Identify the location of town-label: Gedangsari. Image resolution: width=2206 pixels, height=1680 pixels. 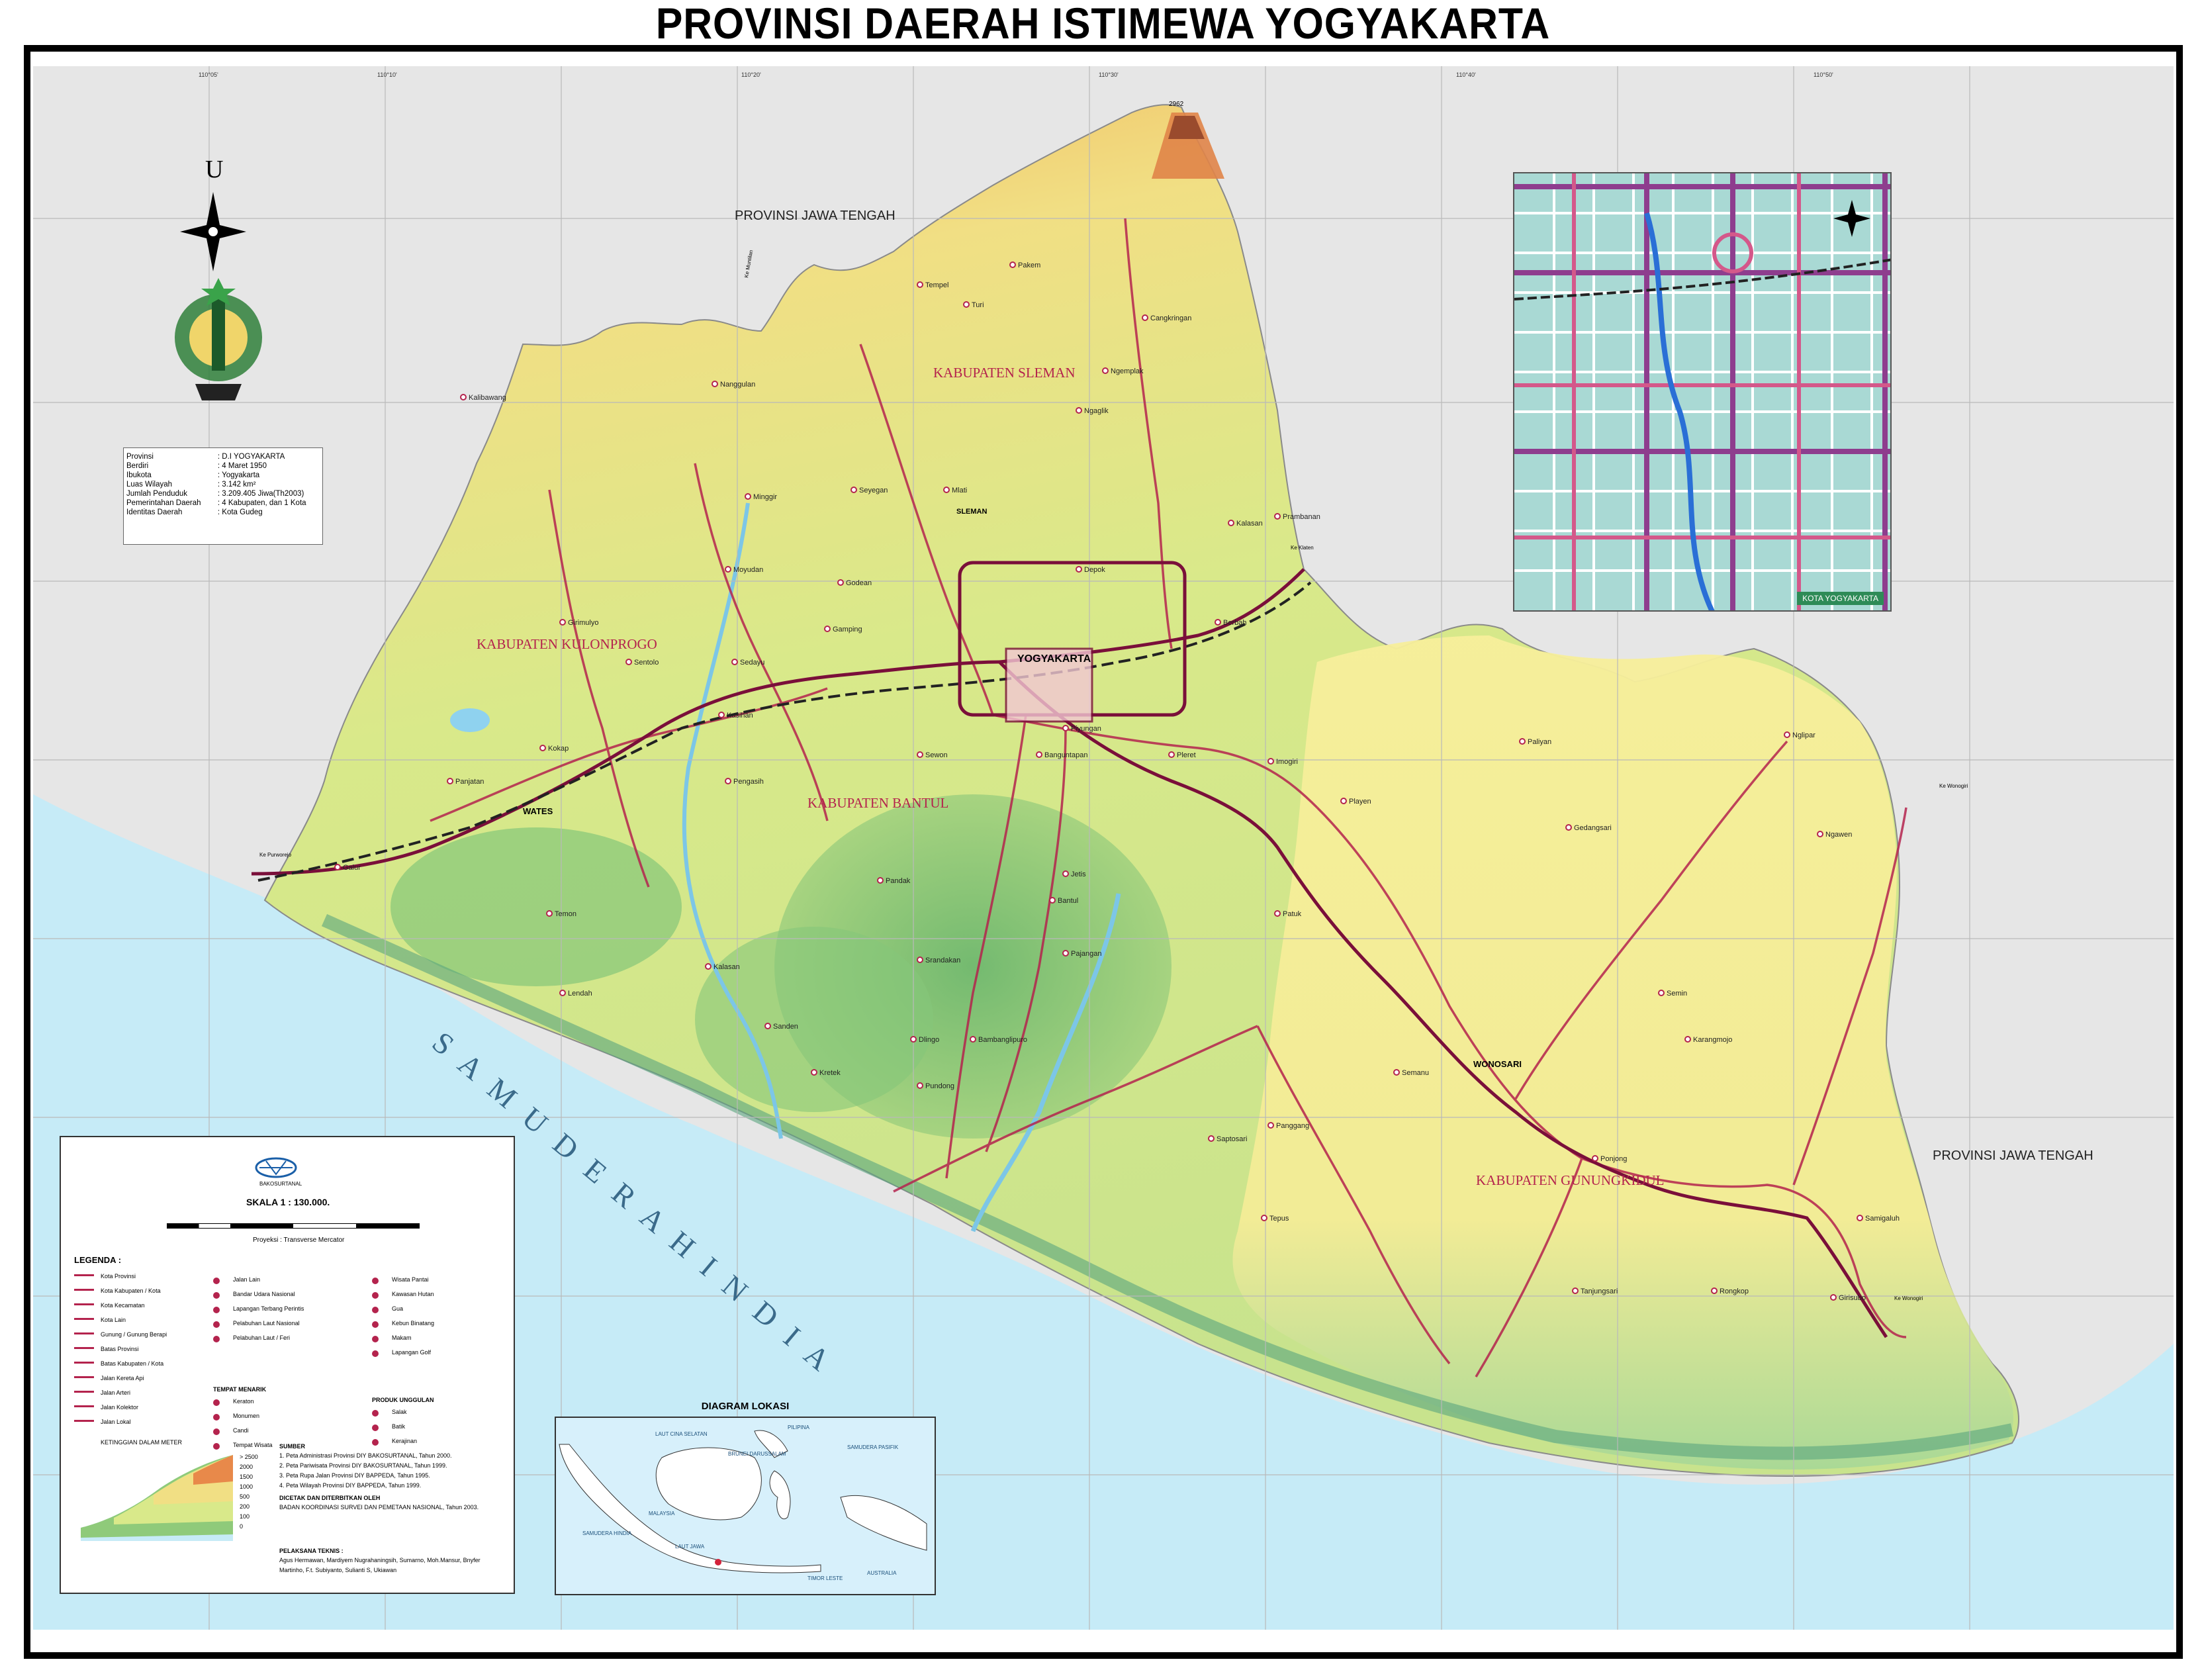
(1593, 828).